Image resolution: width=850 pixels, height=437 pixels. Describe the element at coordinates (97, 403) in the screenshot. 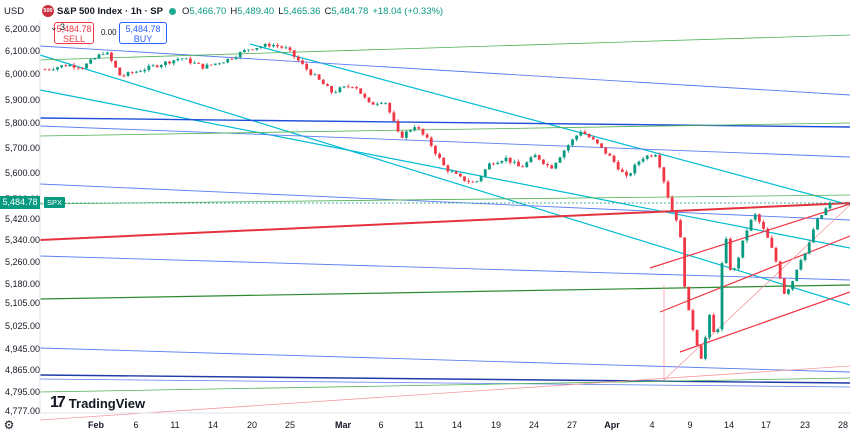

I see `tradingview-logo: 17 TradingView` at that location.